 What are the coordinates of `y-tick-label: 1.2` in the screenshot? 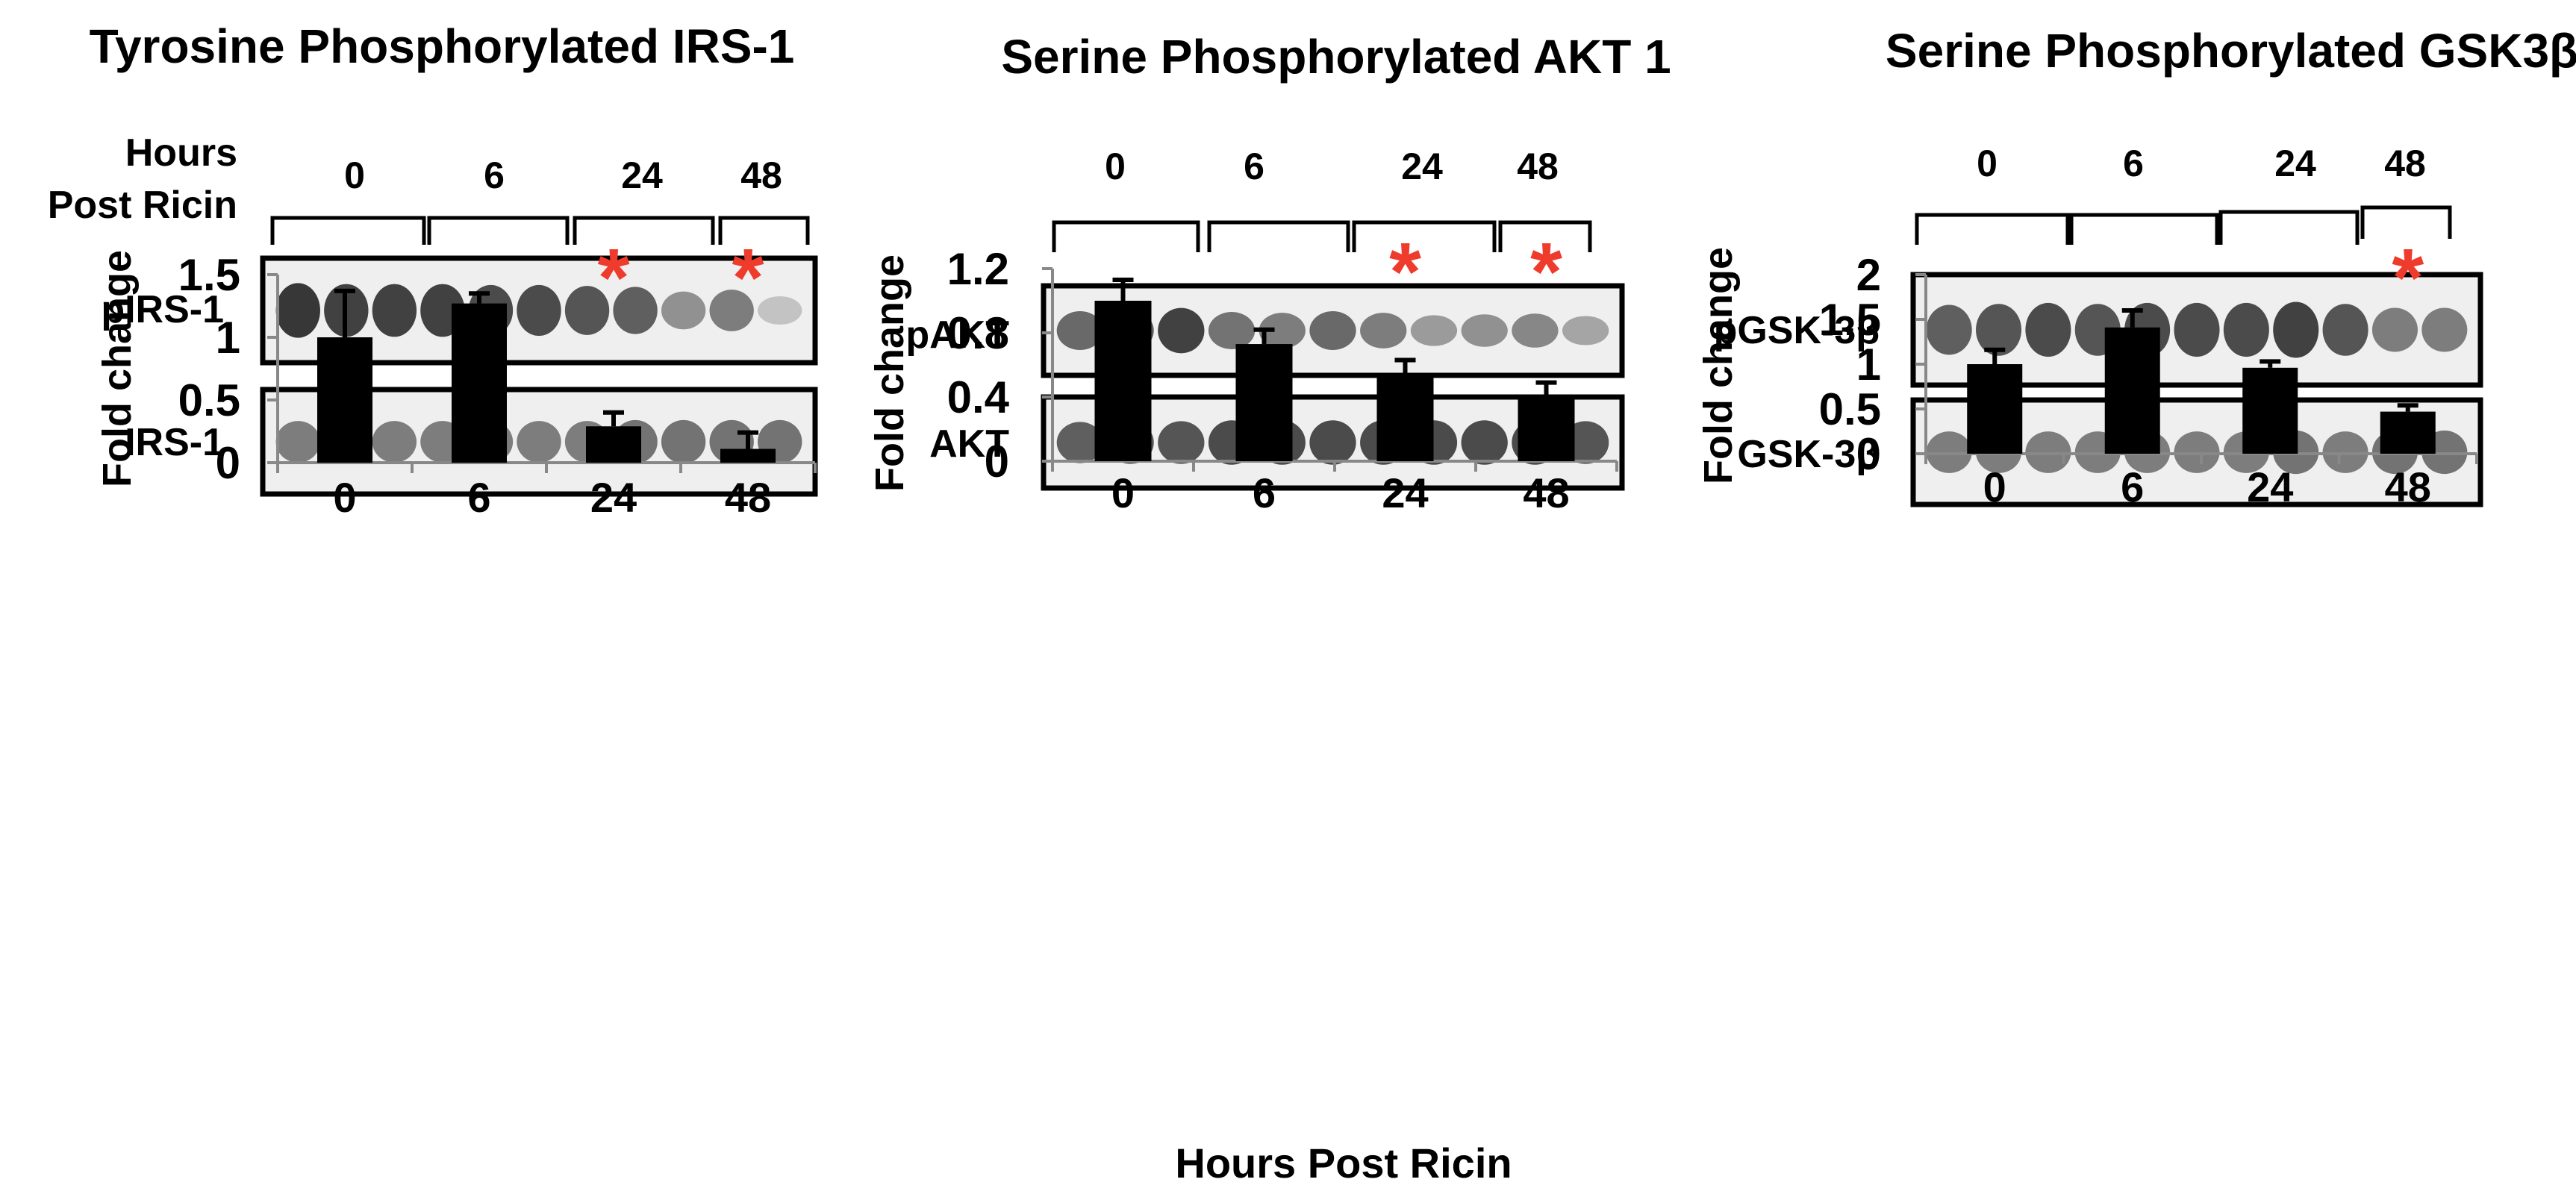 It's located at (978, 269).